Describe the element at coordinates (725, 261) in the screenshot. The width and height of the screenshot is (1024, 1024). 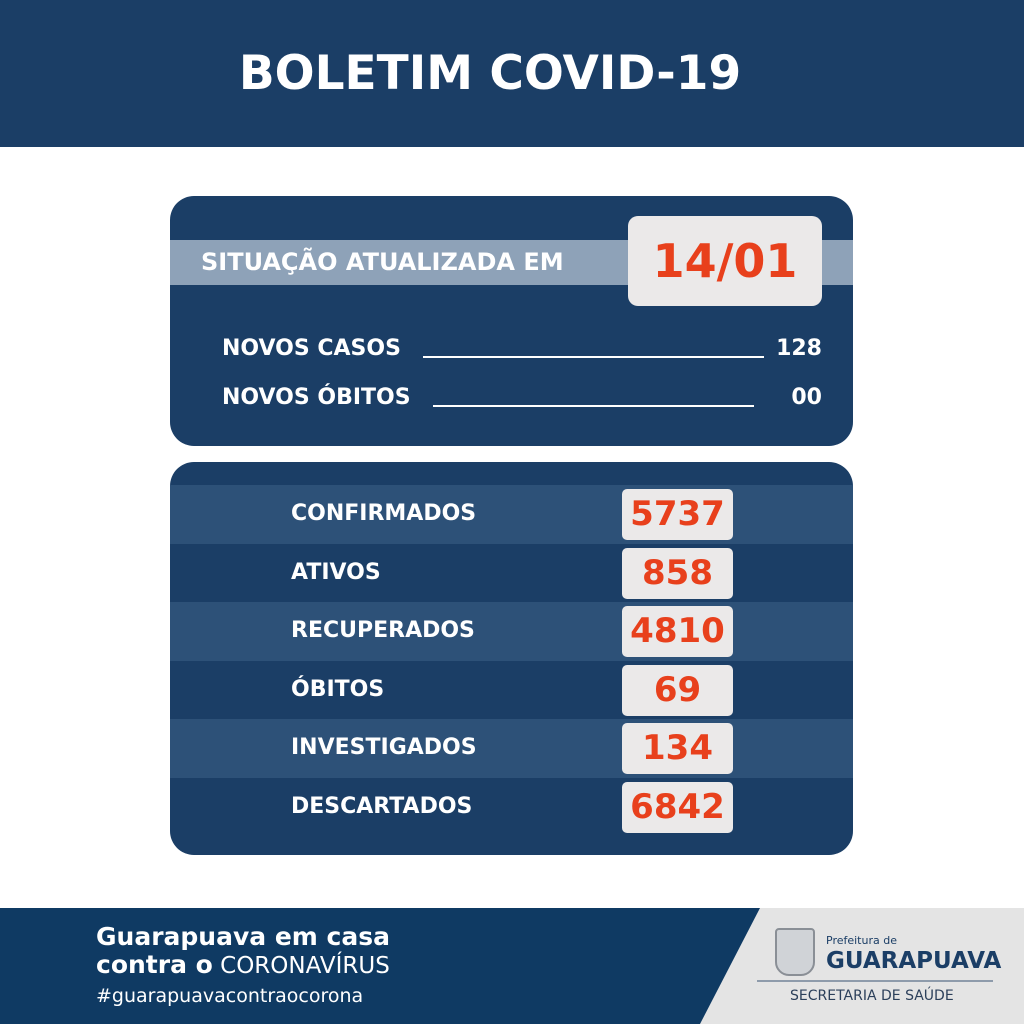
I see `update-date: 14/01` at that location.